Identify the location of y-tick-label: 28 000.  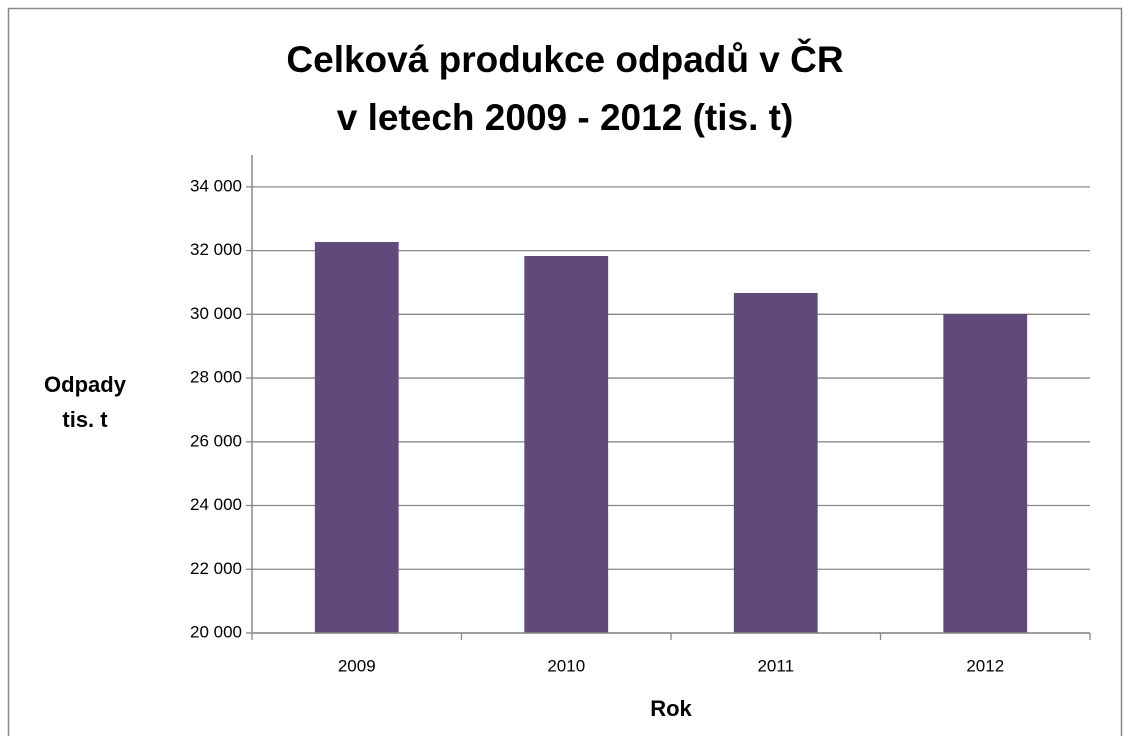
(216, 377).